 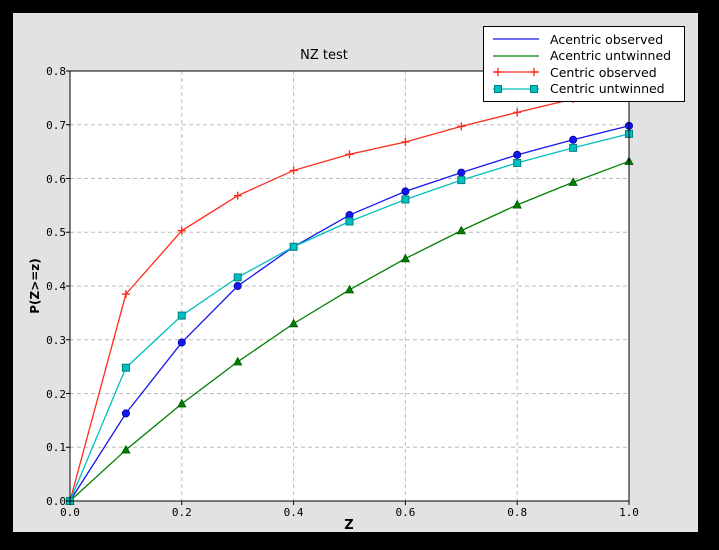 I want to click on x-tick-label: 1.0, so click(x=629, y=512).